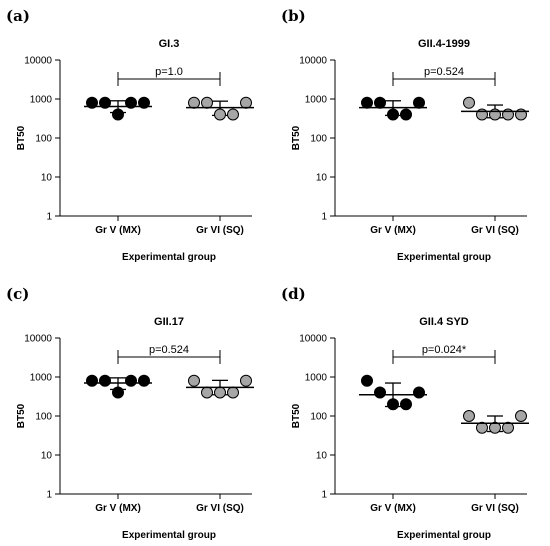 This screenshot has height=546, width=550. I want to click on panel-label: (b), so click(293, 16).